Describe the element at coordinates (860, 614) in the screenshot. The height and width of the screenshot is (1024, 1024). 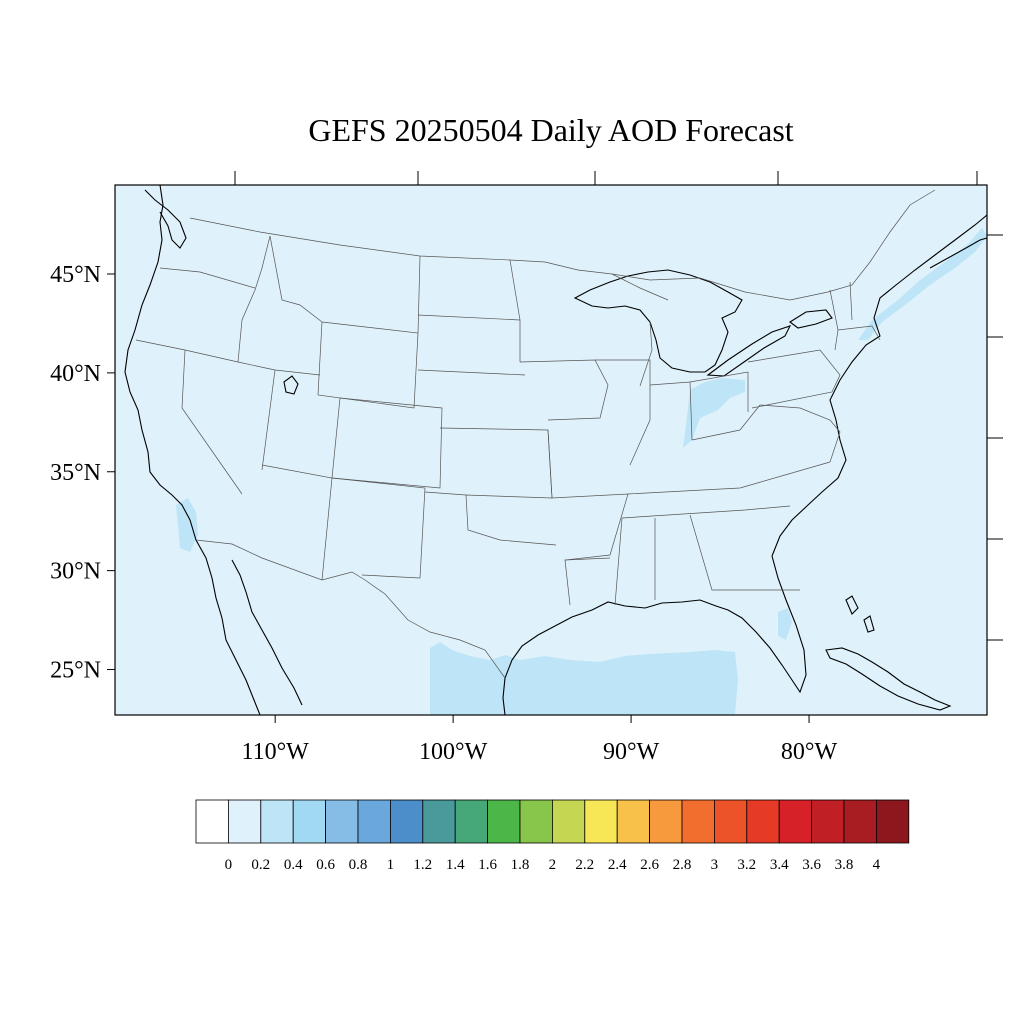
I see `bahamas-coastline` at that location.